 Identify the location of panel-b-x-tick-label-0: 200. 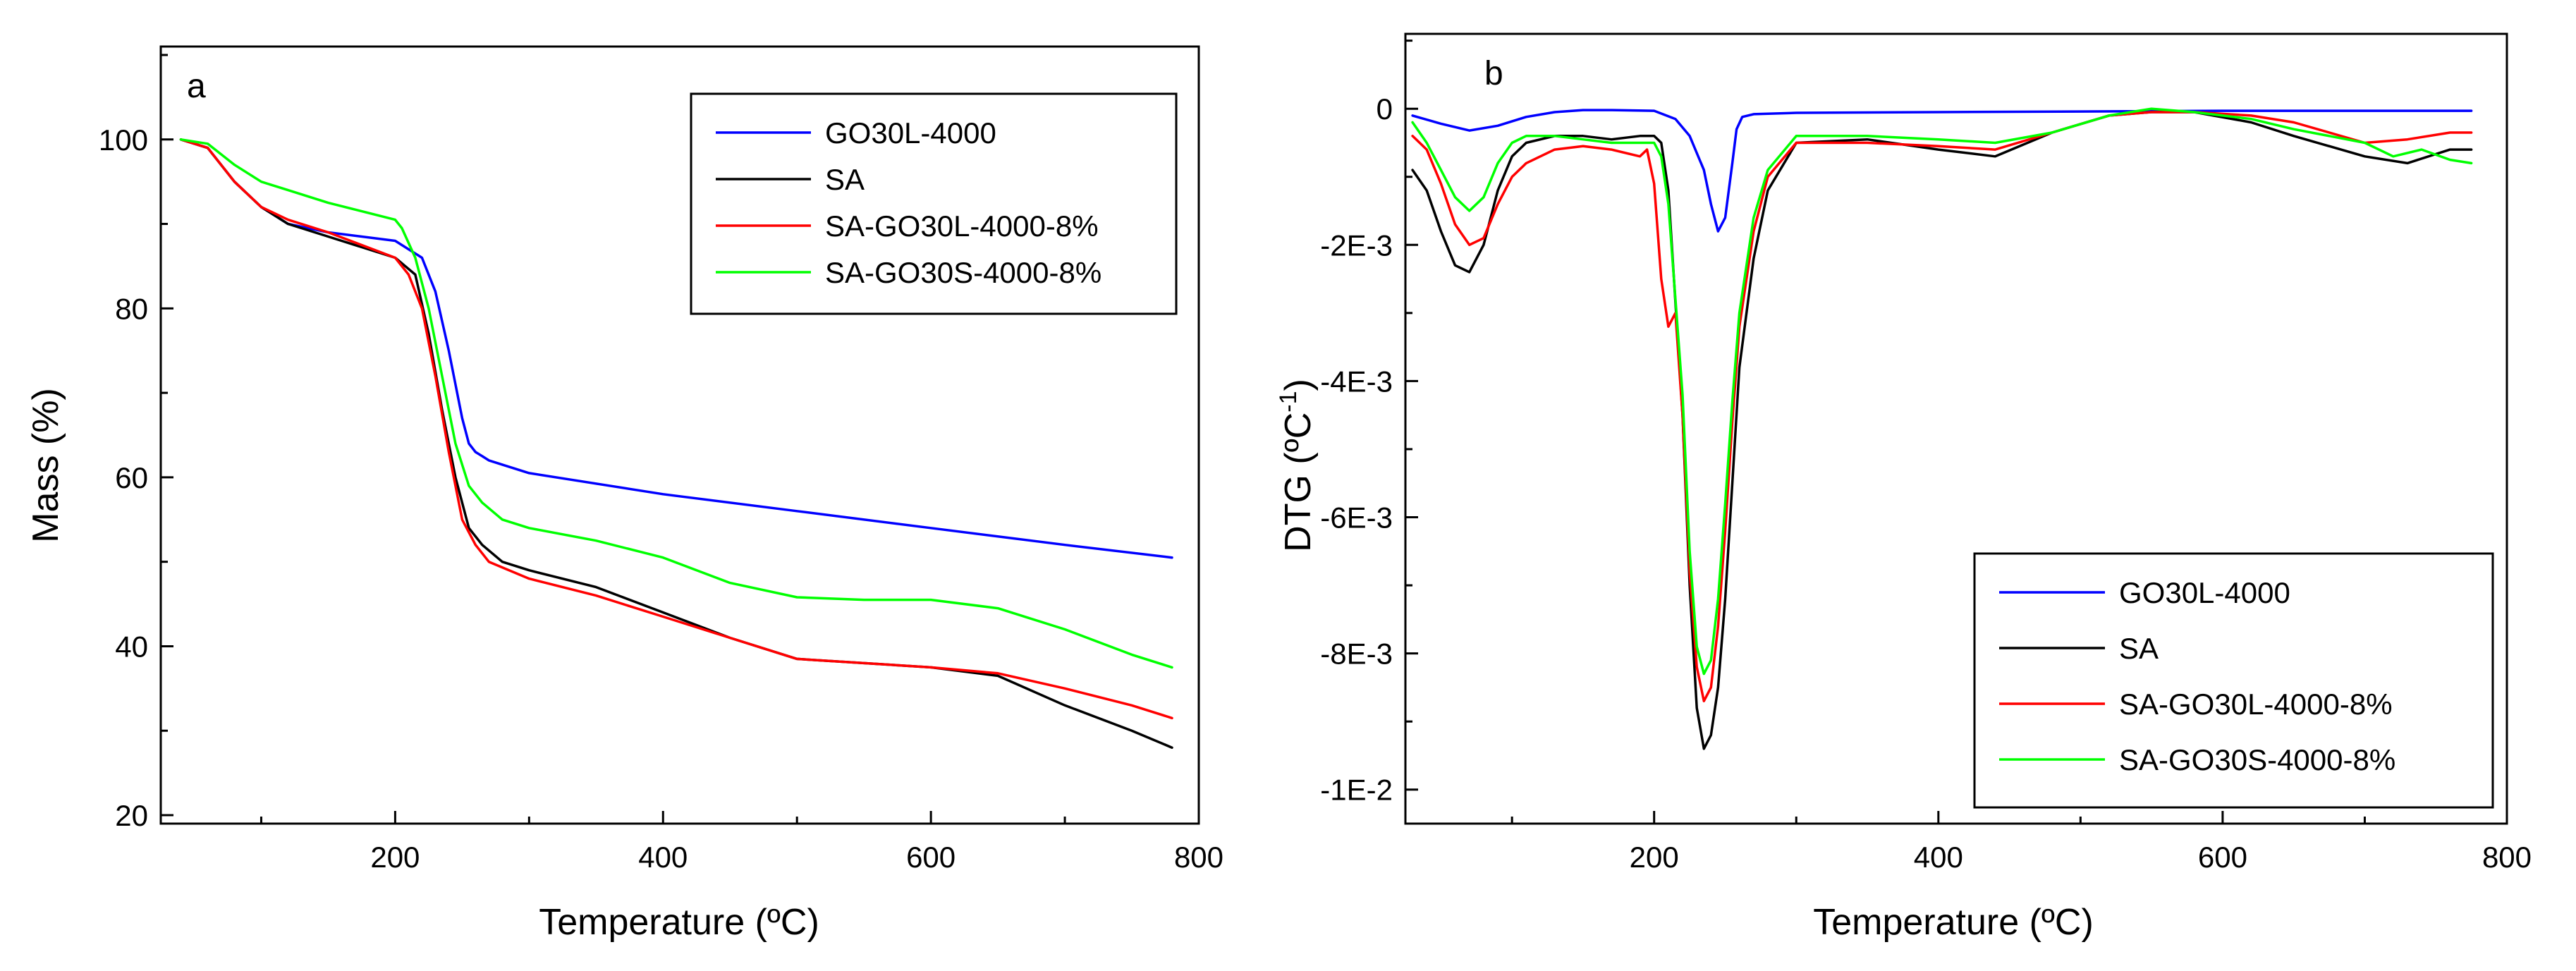
(1654, 857).